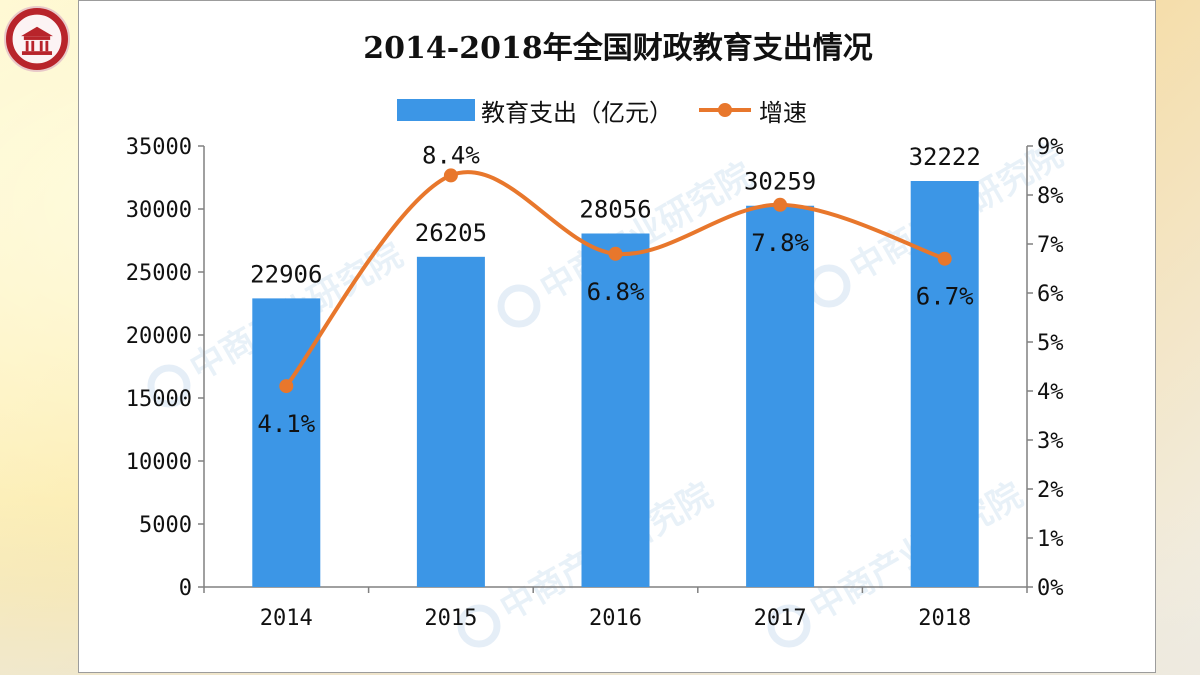 Image resolution: width=1200 pixels, height=675 pixels. What do you see at coordinates (159, 273) in the screenshot?
I see `left-tick-label: 25000` at bounding box center [159, 273].